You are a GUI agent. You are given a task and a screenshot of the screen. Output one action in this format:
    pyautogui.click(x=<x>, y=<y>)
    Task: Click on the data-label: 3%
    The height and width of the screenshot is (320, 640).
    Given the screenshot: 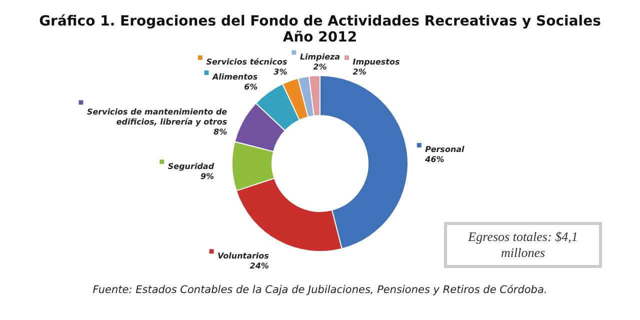 What is the action you would take?
    pyautogui.click(x=281, y=72)
    